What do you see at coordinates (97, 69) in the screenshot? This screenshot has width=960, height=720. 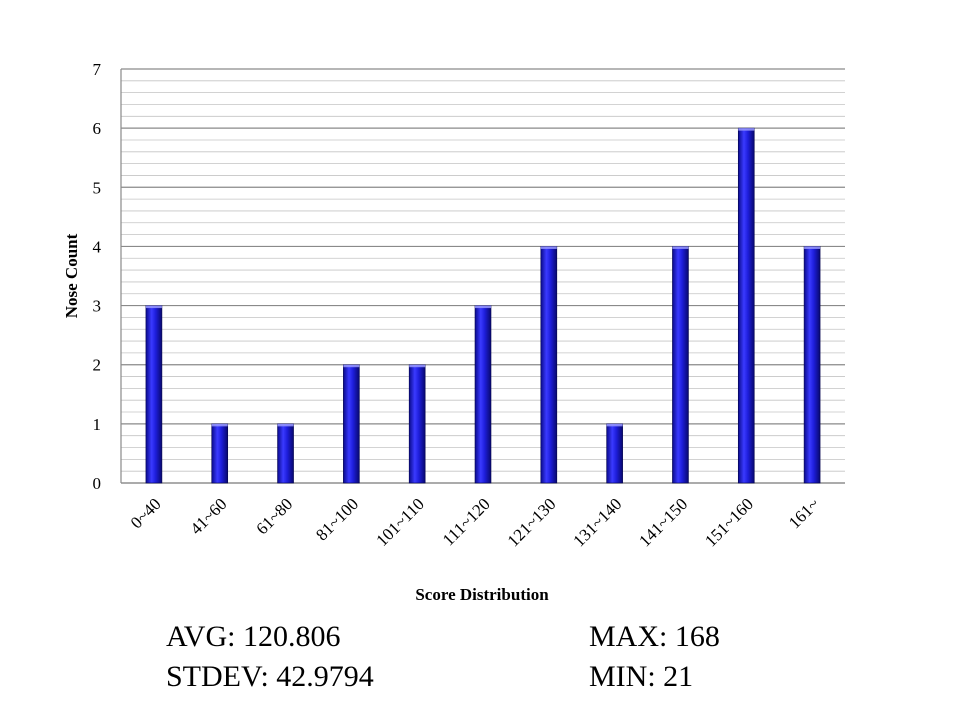 I see `y-tick-label: 7` at bounding box center [97, 69].